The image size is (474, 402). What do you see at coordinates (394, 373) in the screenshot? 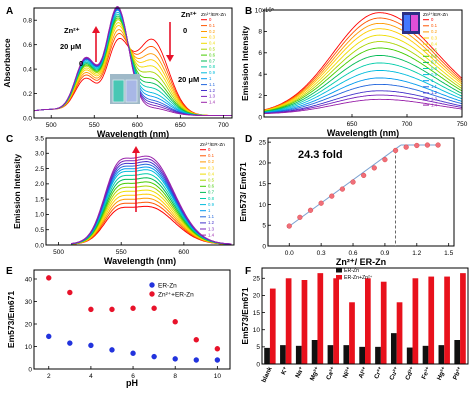
I see `category-label: Cu²⁺` at bounding box center [394, 373].